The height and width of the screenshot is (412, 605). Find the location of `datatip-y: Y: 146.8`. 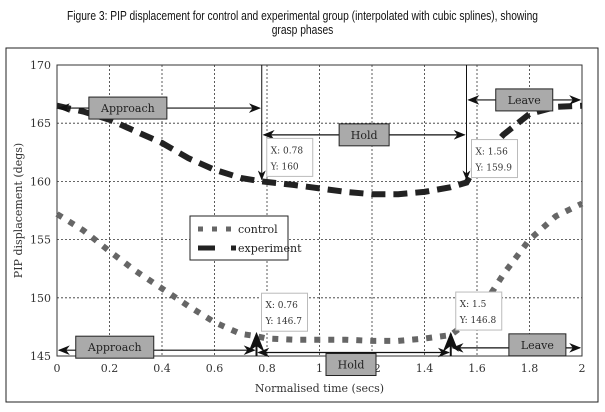

datatip-y: Y: 146.8 is located at coordinates (478, 321).